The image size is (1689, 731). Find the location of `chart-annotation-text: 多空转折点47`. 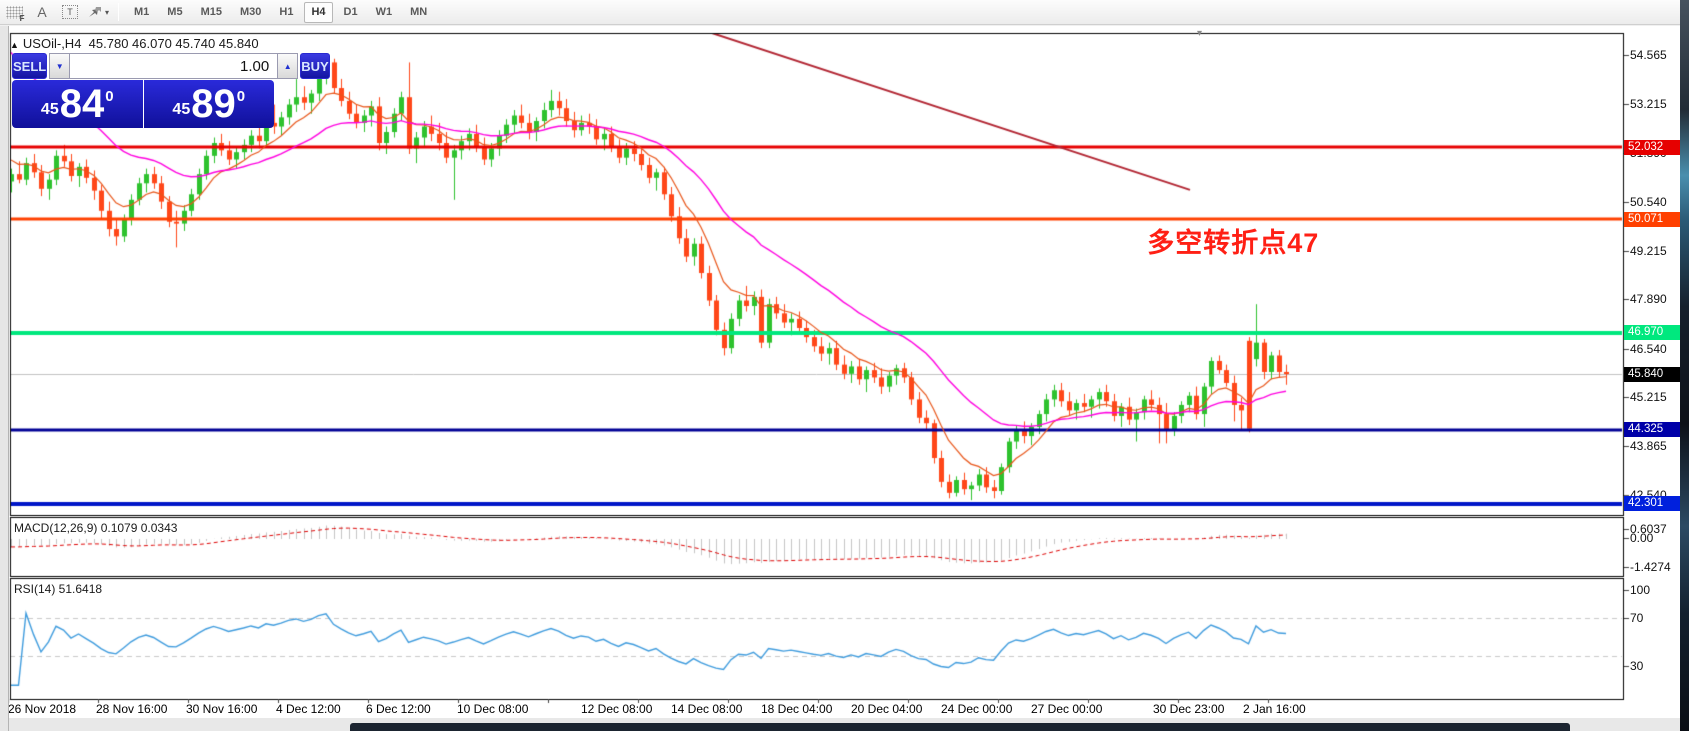

chart-annotation-text: 多空转折点47 is located at coordinates (1233, 242).